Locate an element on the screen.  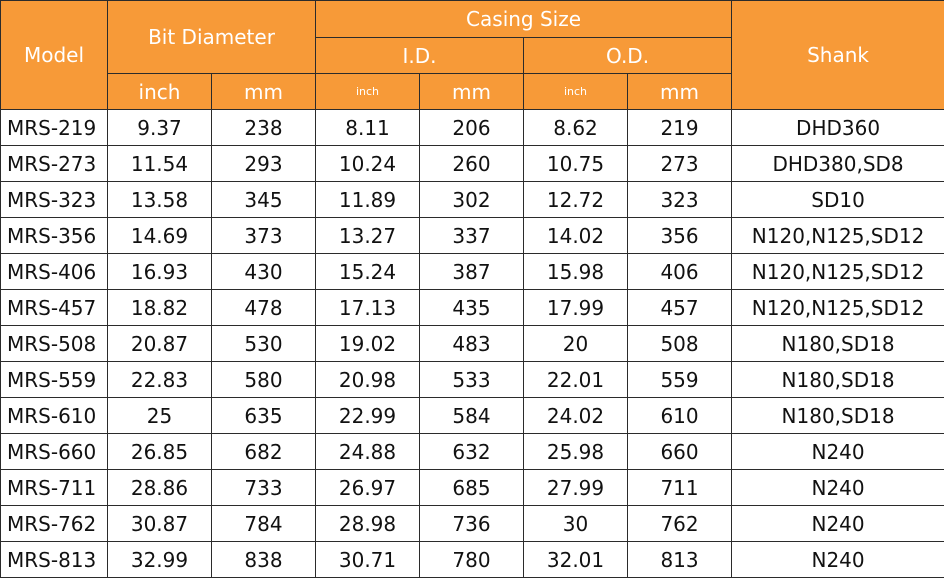
shank-cell: DHD360 is located at coordinates (837, 127).